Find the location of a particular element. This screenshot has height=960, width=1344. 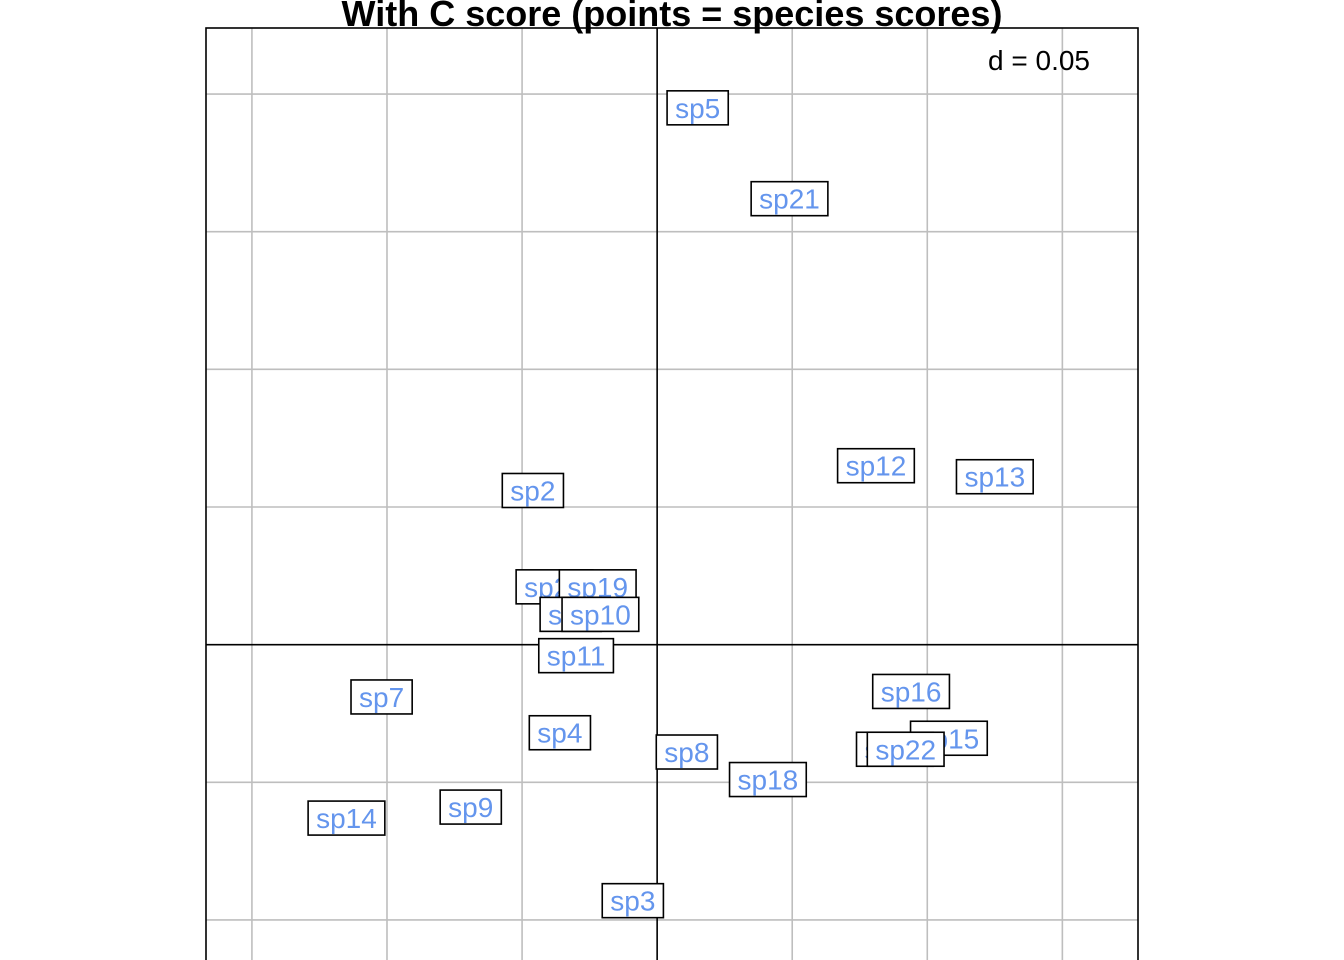

point-label-sp12: sp12 is located at coordinates (876, 465).